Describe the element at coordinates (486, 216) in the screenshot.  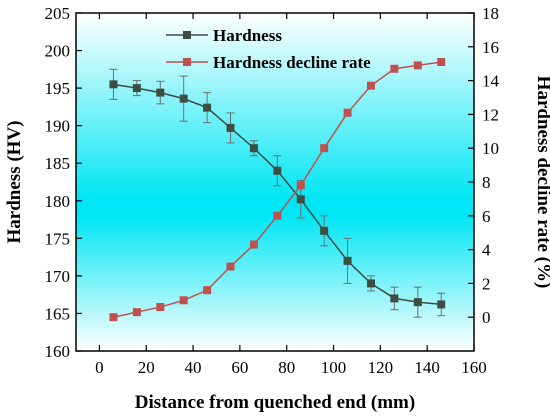
I see `y-right-tick-label: 6` at that location.